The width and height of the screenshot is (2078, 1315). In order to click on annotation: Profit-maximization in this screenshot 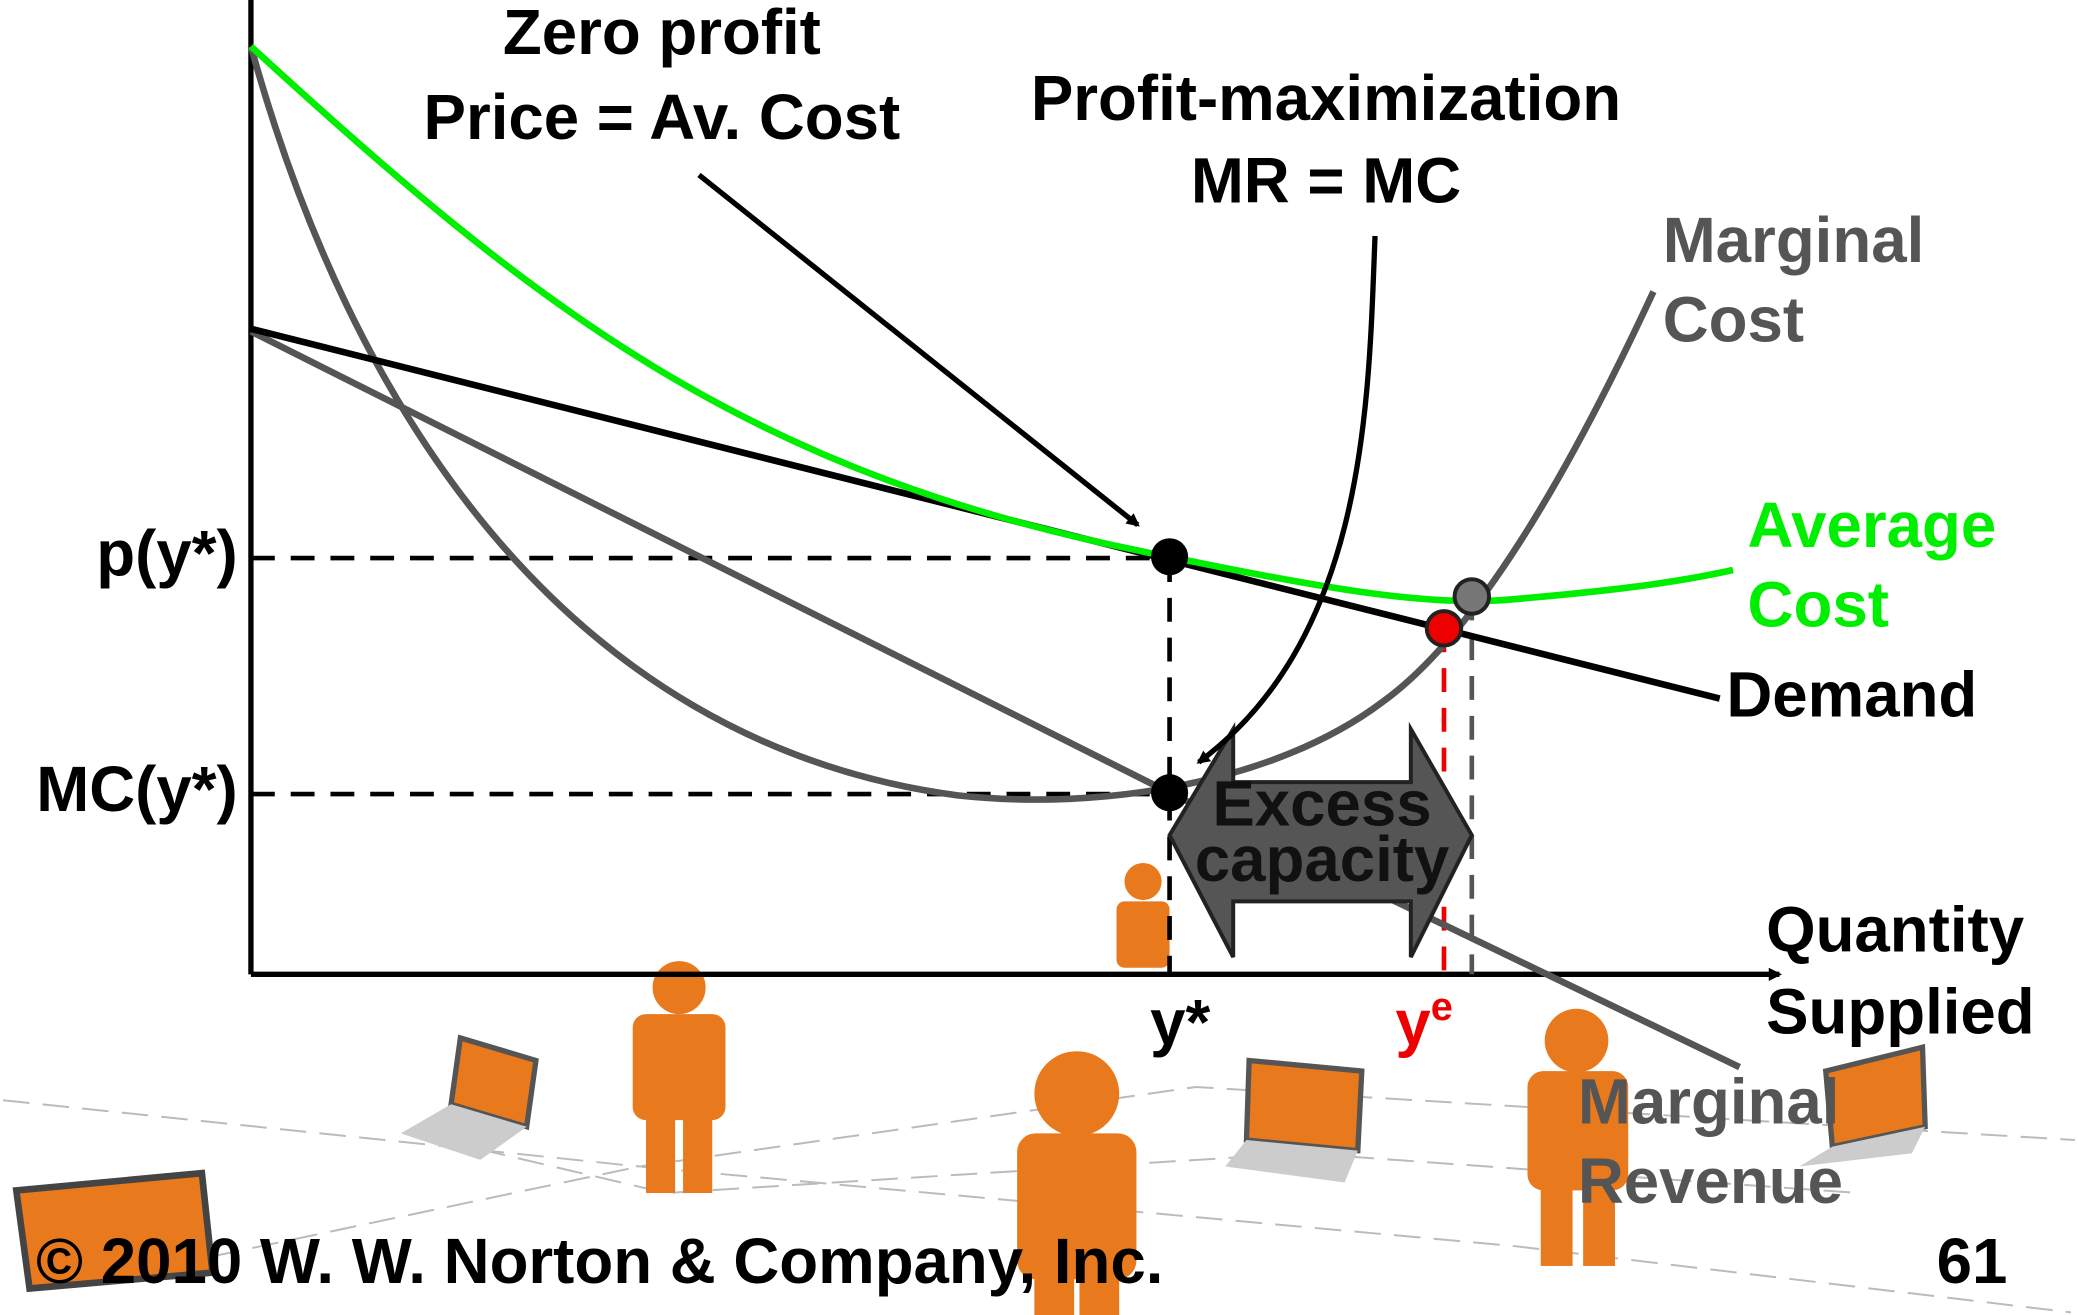, I will do `click(1326, 98)`.